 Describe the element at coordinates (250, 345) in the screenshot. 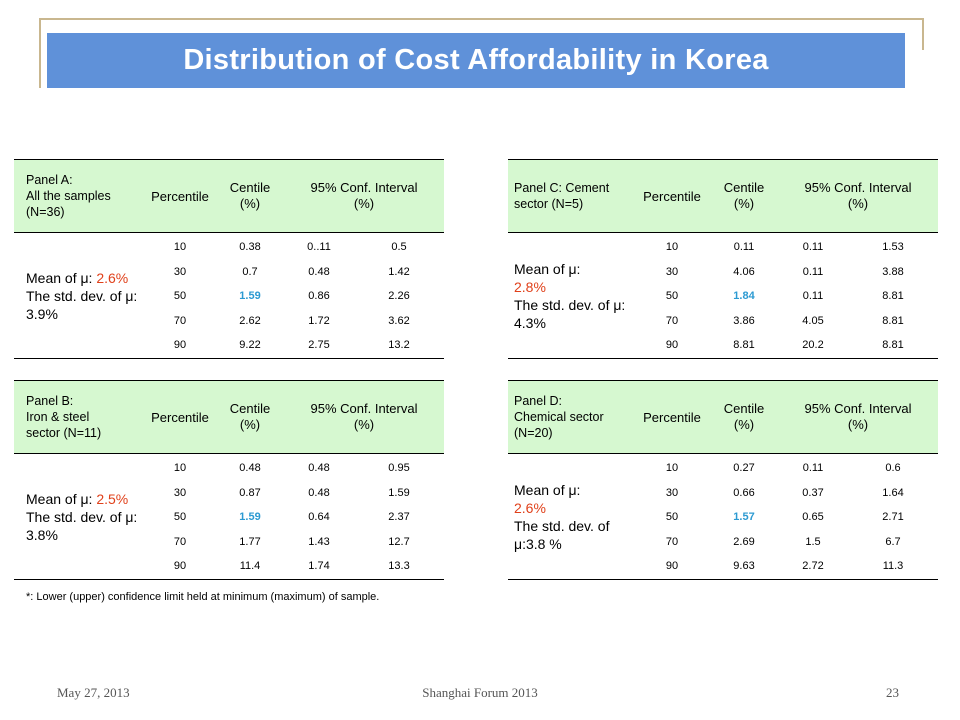

I see `centile-cell: 9.22` at that location.